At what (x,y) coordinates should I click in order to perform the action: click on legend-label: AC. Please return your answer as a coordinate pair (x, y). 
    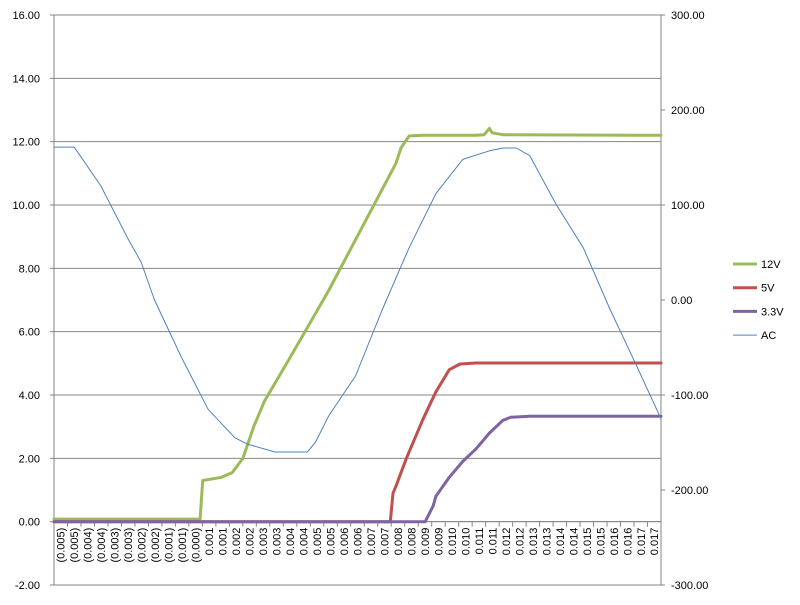
    Looking at the image, I should click on (768, 336).